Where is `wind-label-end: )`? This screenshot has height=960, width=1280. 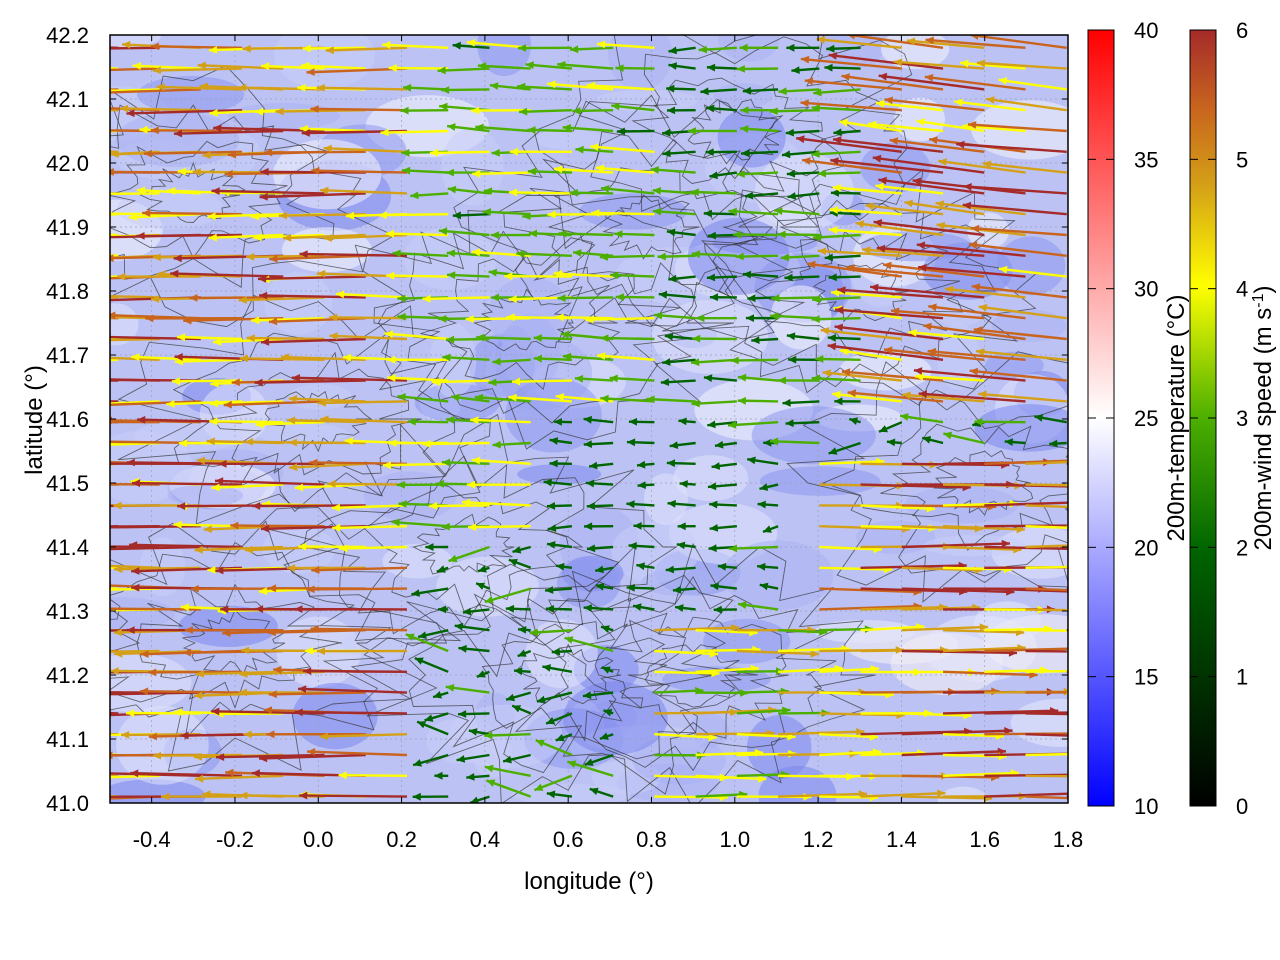
wind-label-end: ) is located at coordinates (1263, 290).